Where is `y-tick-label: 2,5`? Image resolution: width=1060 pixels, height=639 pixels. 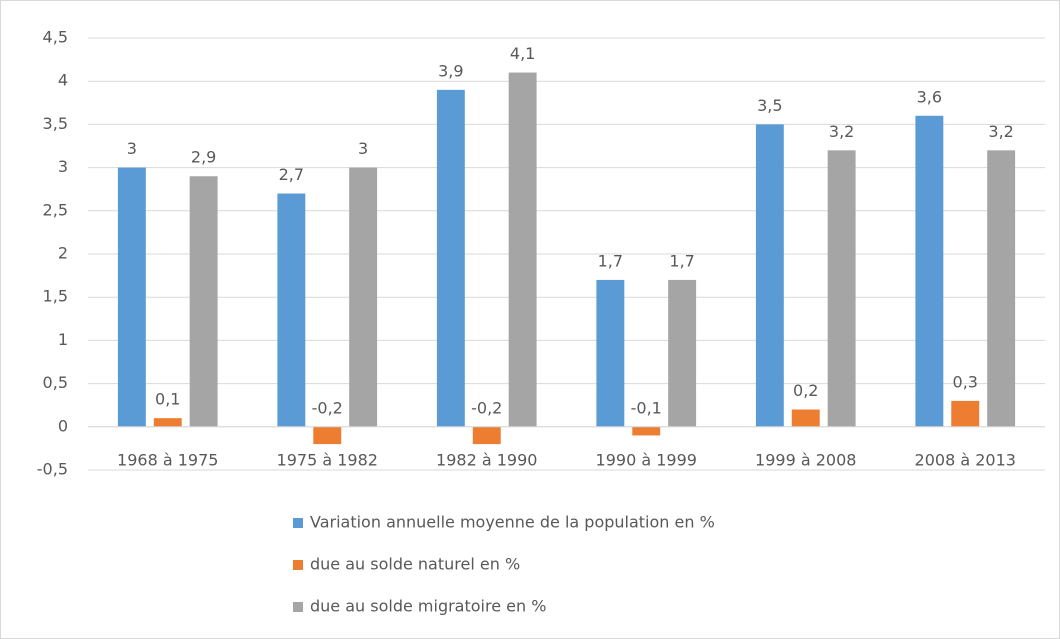
y-tick-label: 2,5 is located at coordinates (55, 209).